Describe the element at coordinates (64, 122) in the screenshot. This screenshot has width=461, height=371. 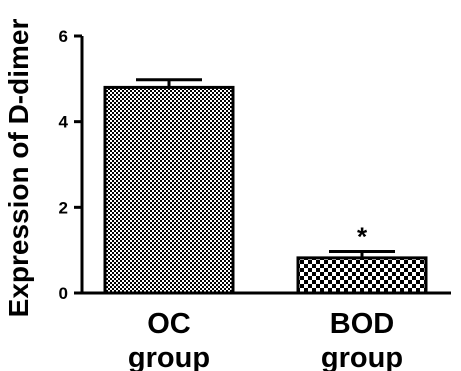
I see `y-tick-label-2: 4` at that location.